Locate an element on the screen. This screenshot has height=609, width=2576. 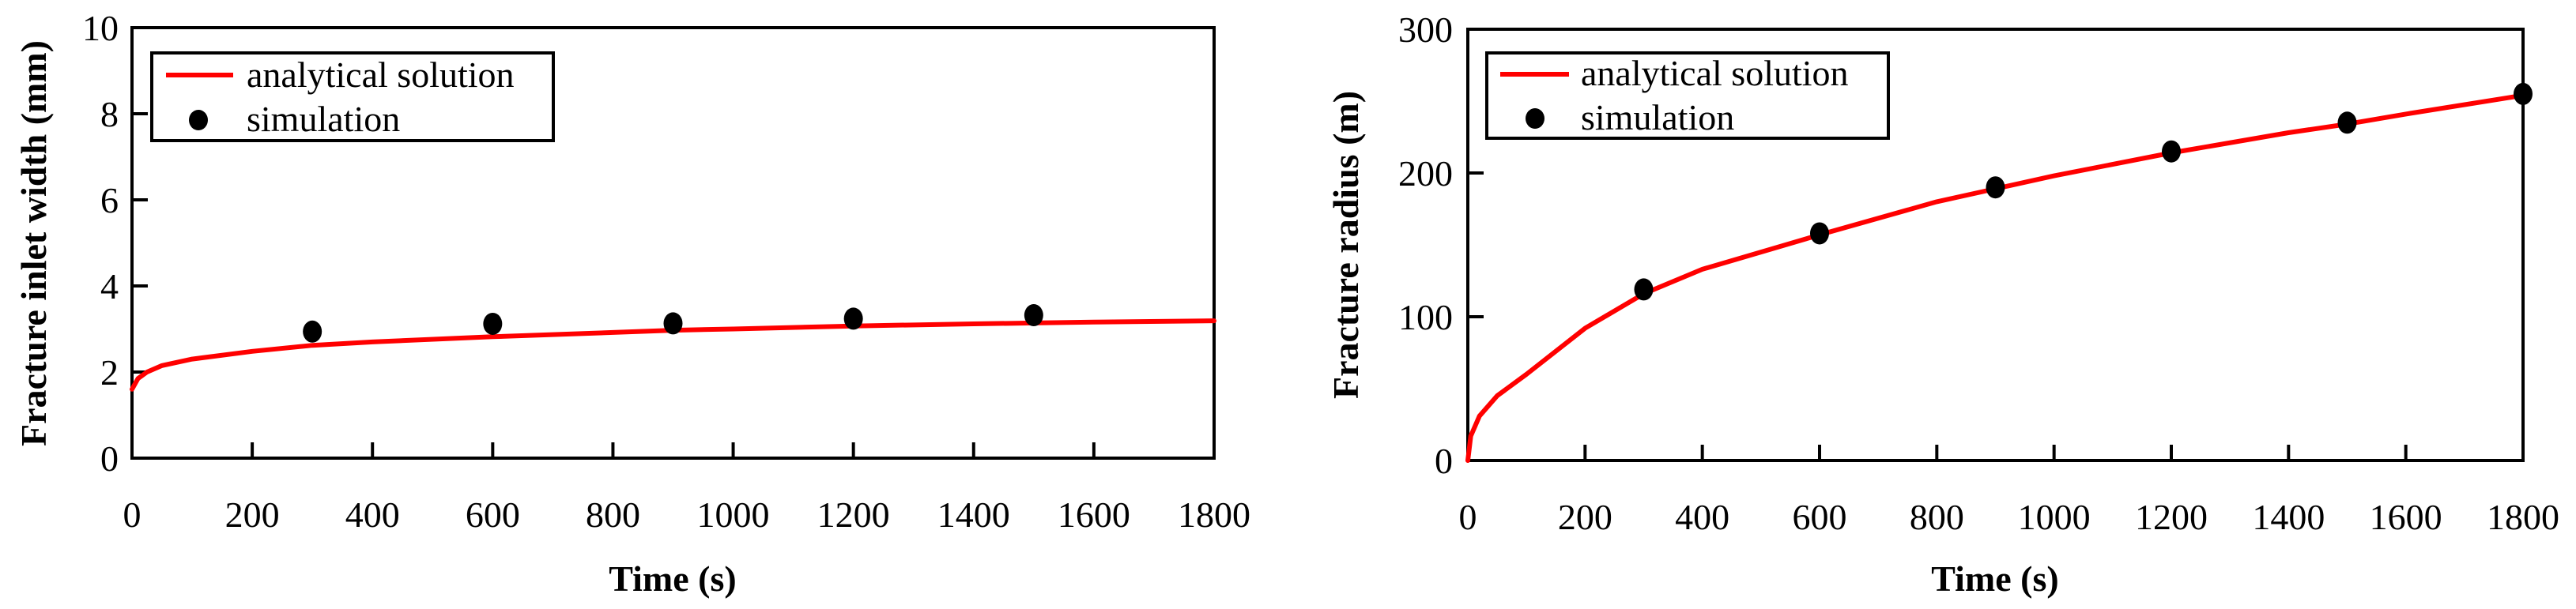
analytical-solution-line is located at coordinates (673, 355).